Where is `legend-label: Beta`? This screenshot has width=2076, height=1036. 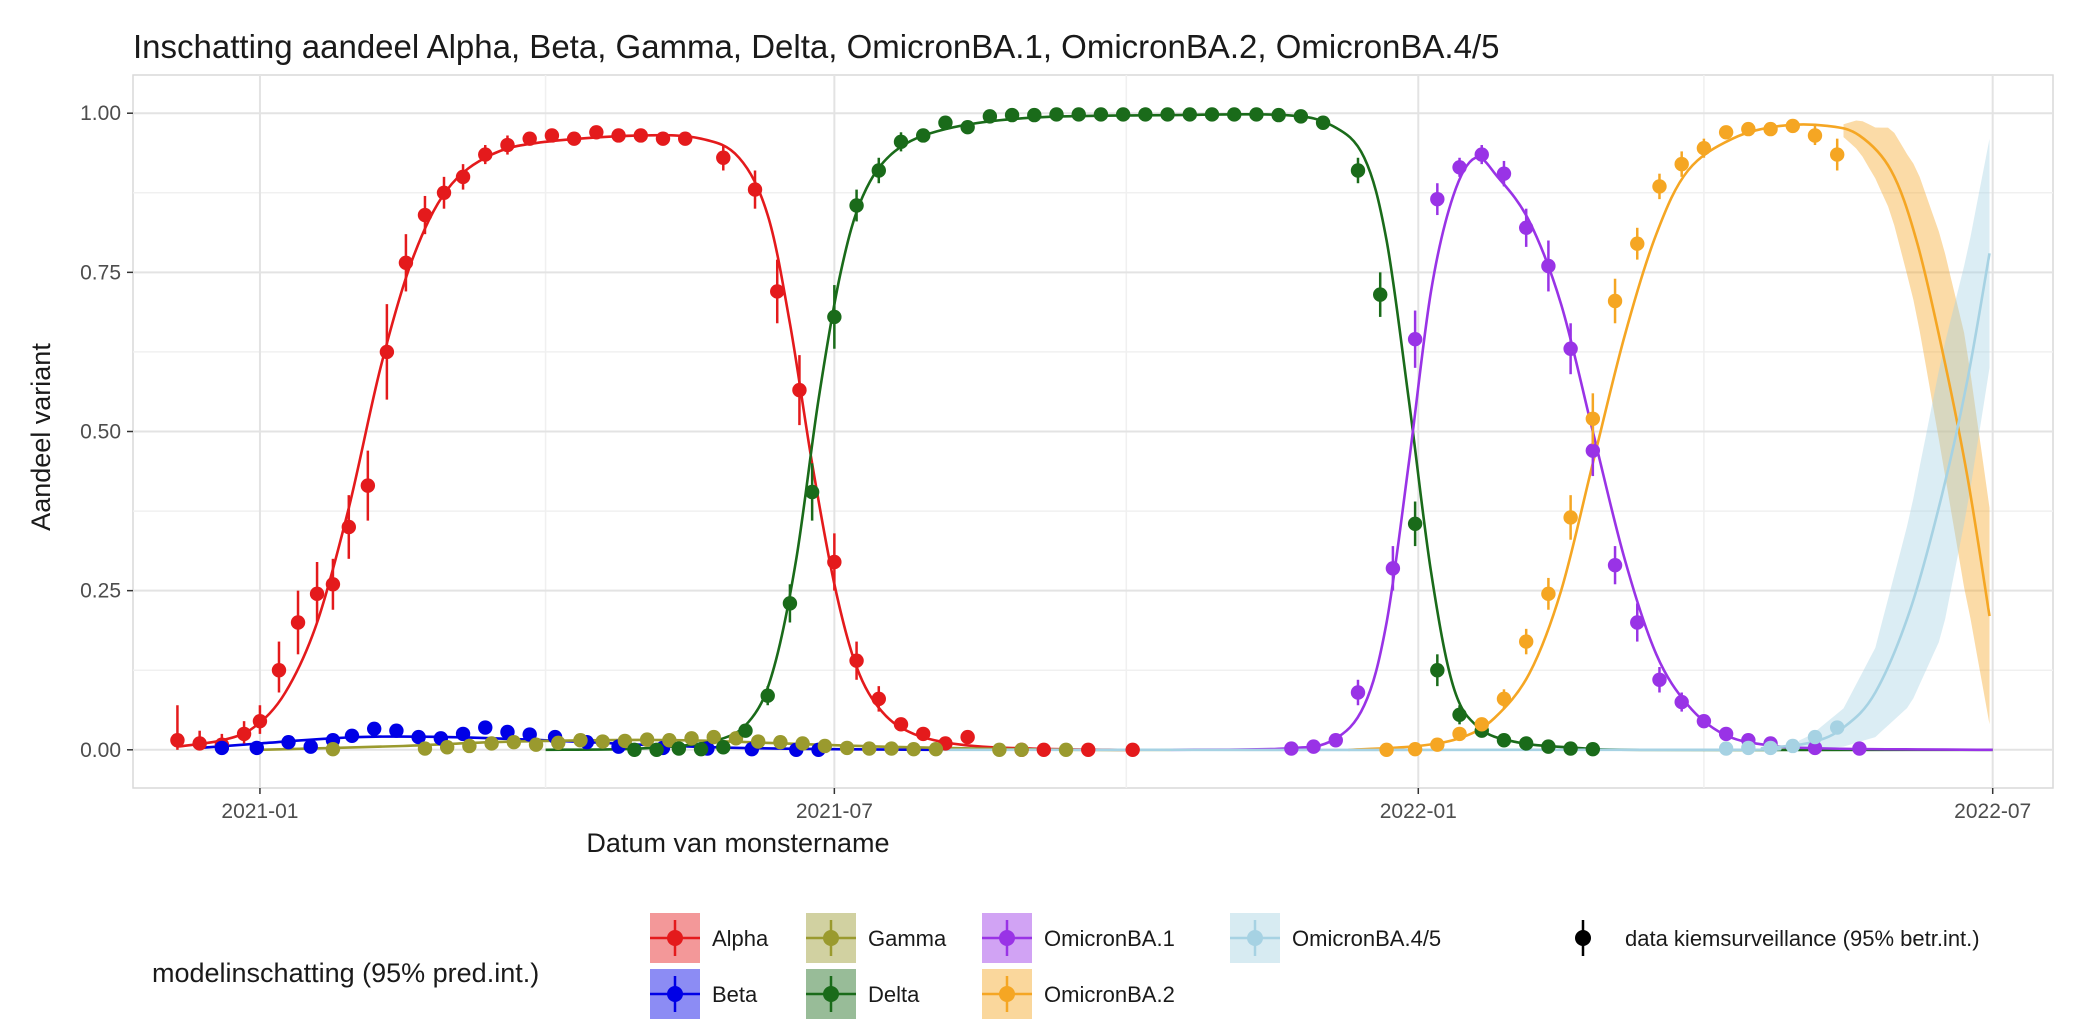 legend-label: Beta is located at coordinates (735, 994).